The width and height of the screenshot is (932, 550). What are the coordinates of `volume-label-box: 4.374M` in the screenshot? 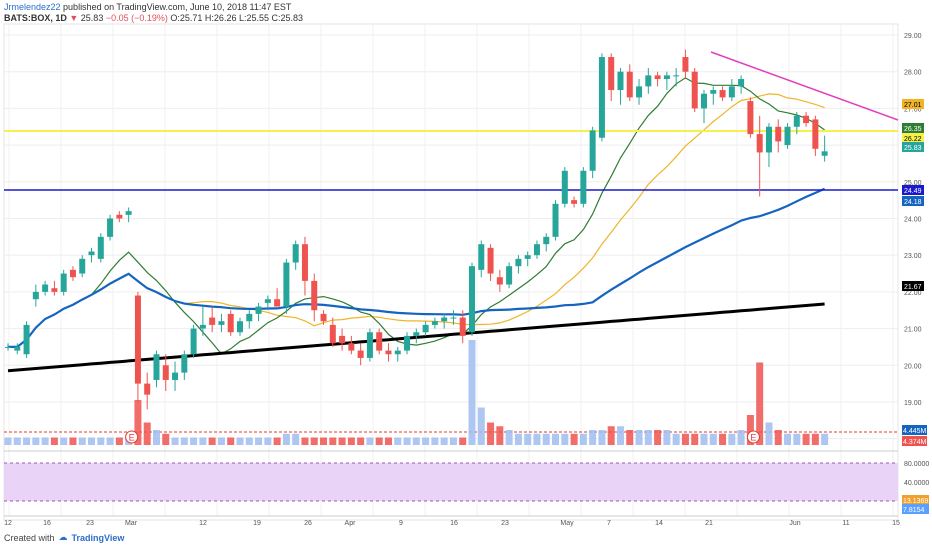 It's located at (914, 441).